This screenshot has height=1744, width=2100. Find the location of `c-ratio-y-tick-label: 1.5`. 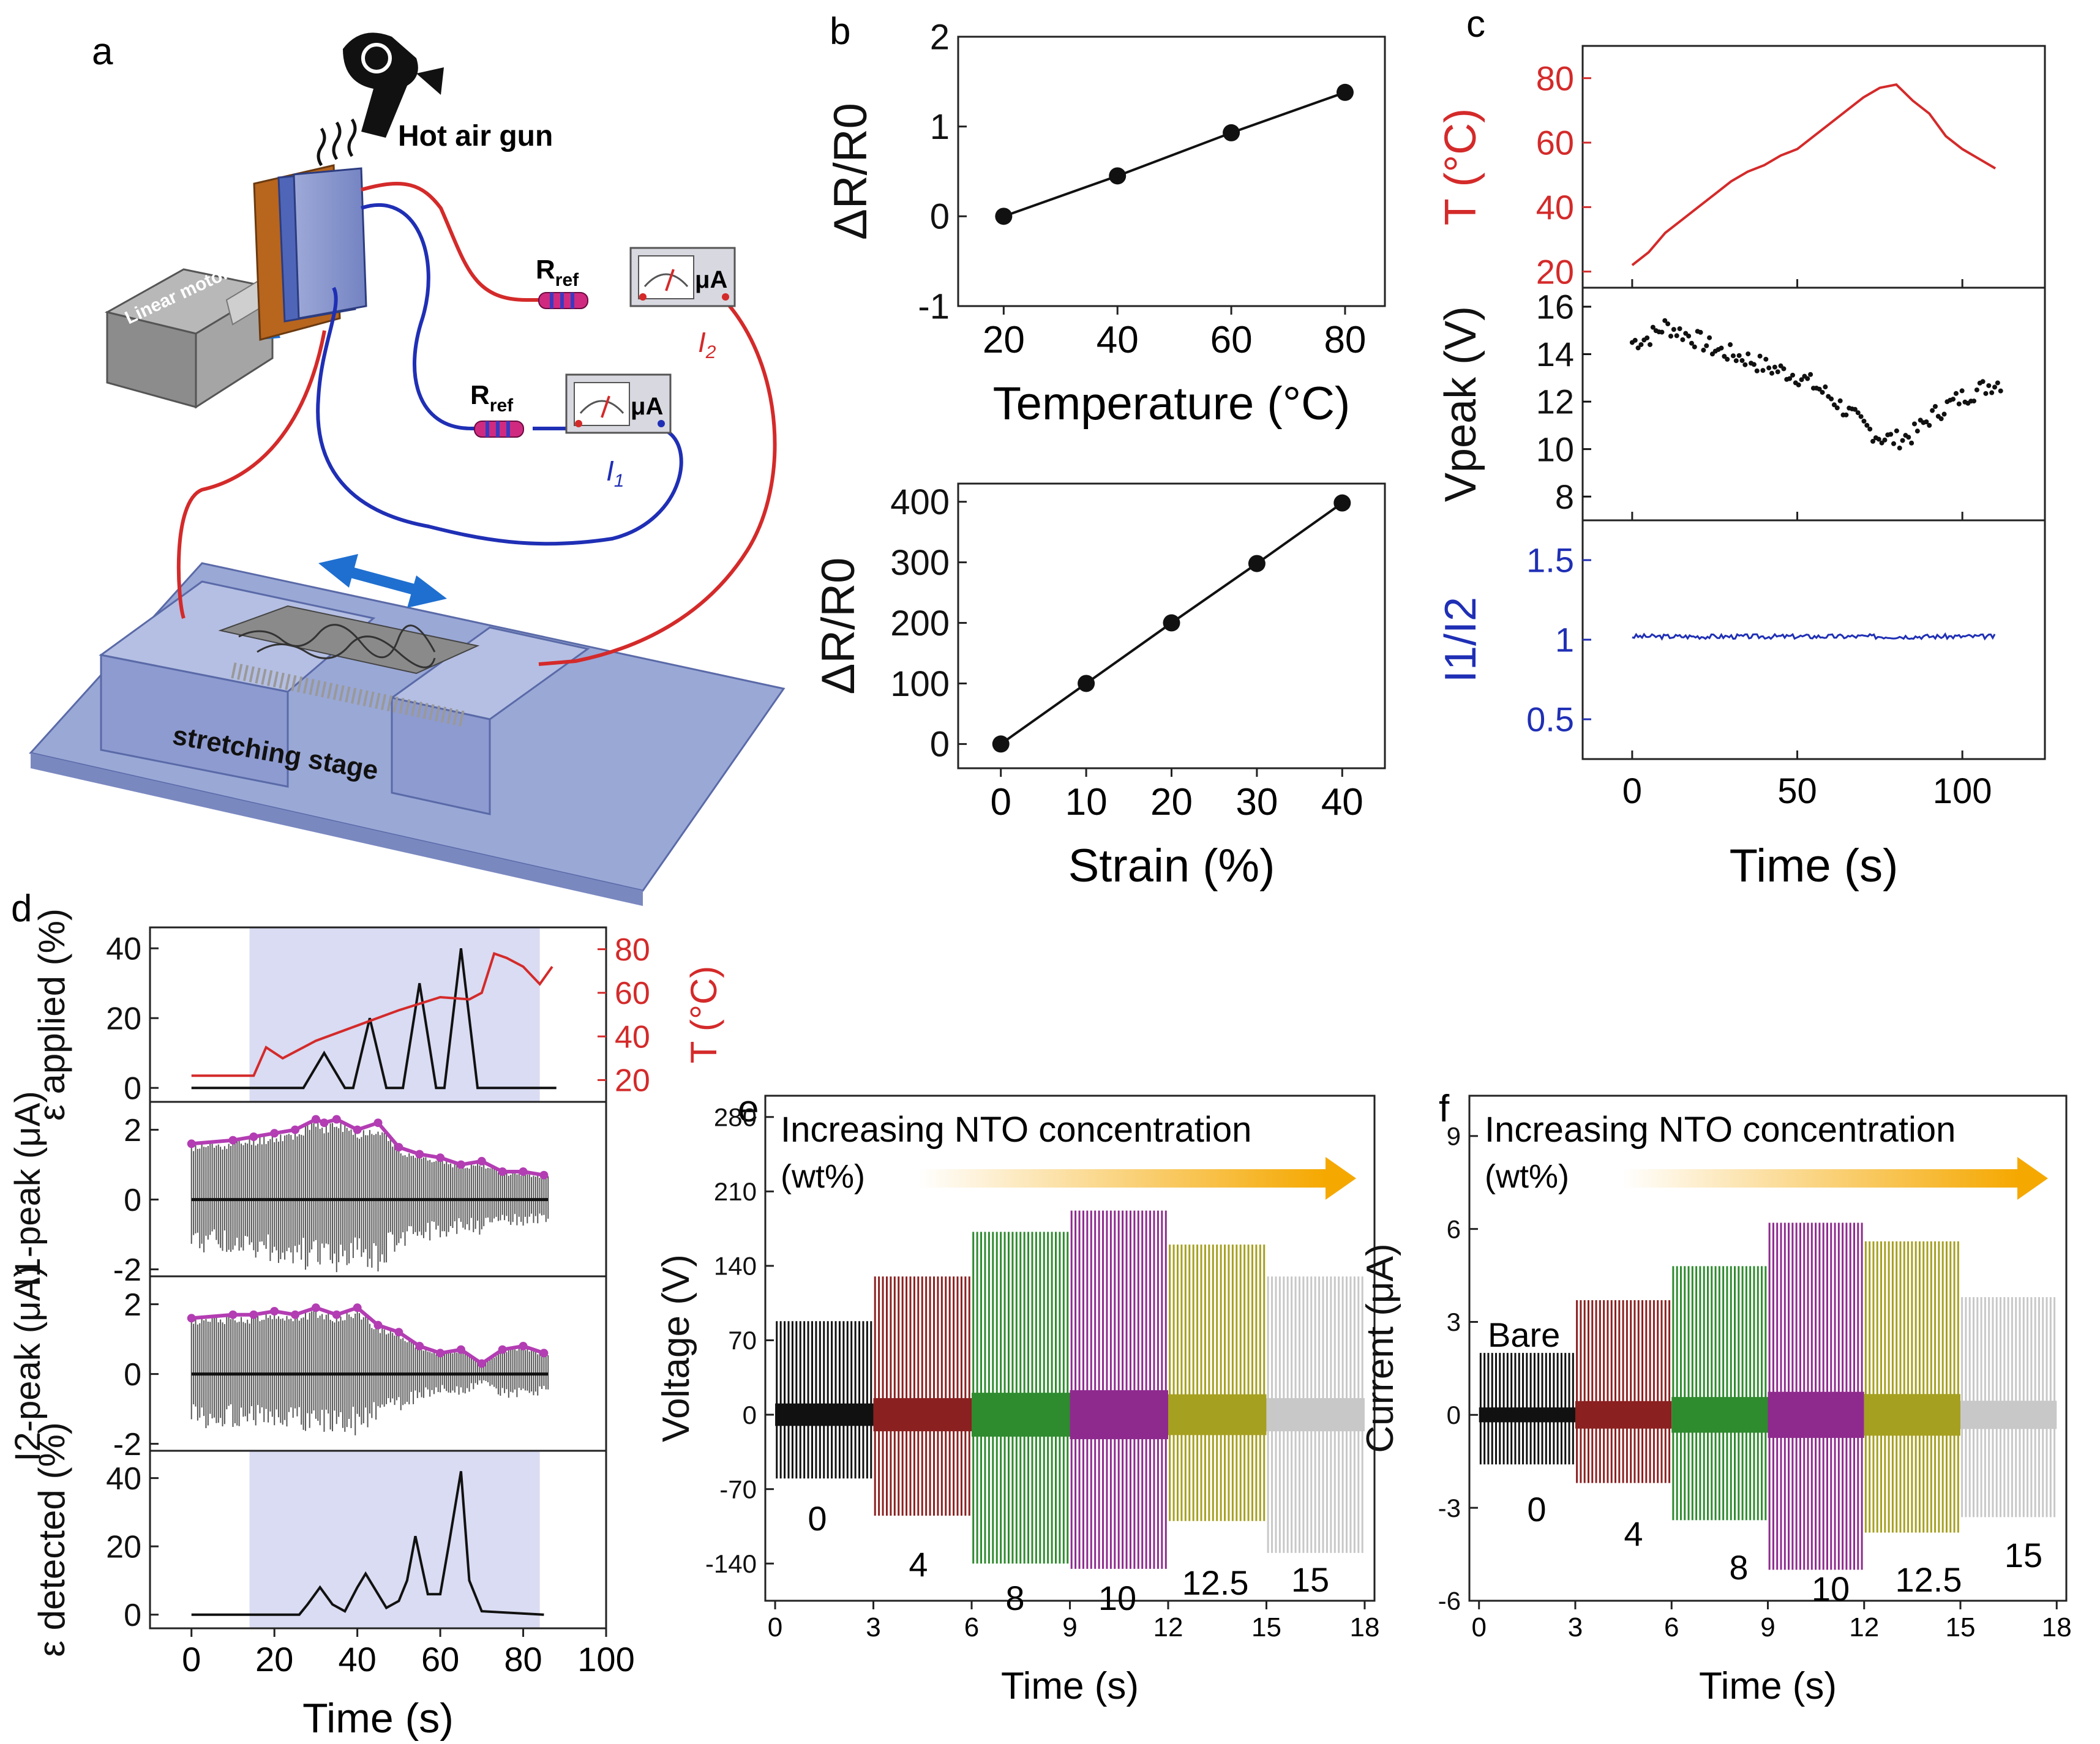

c-ratio-y-tick-label: 1.5 is located at coordinates (1550, 560).